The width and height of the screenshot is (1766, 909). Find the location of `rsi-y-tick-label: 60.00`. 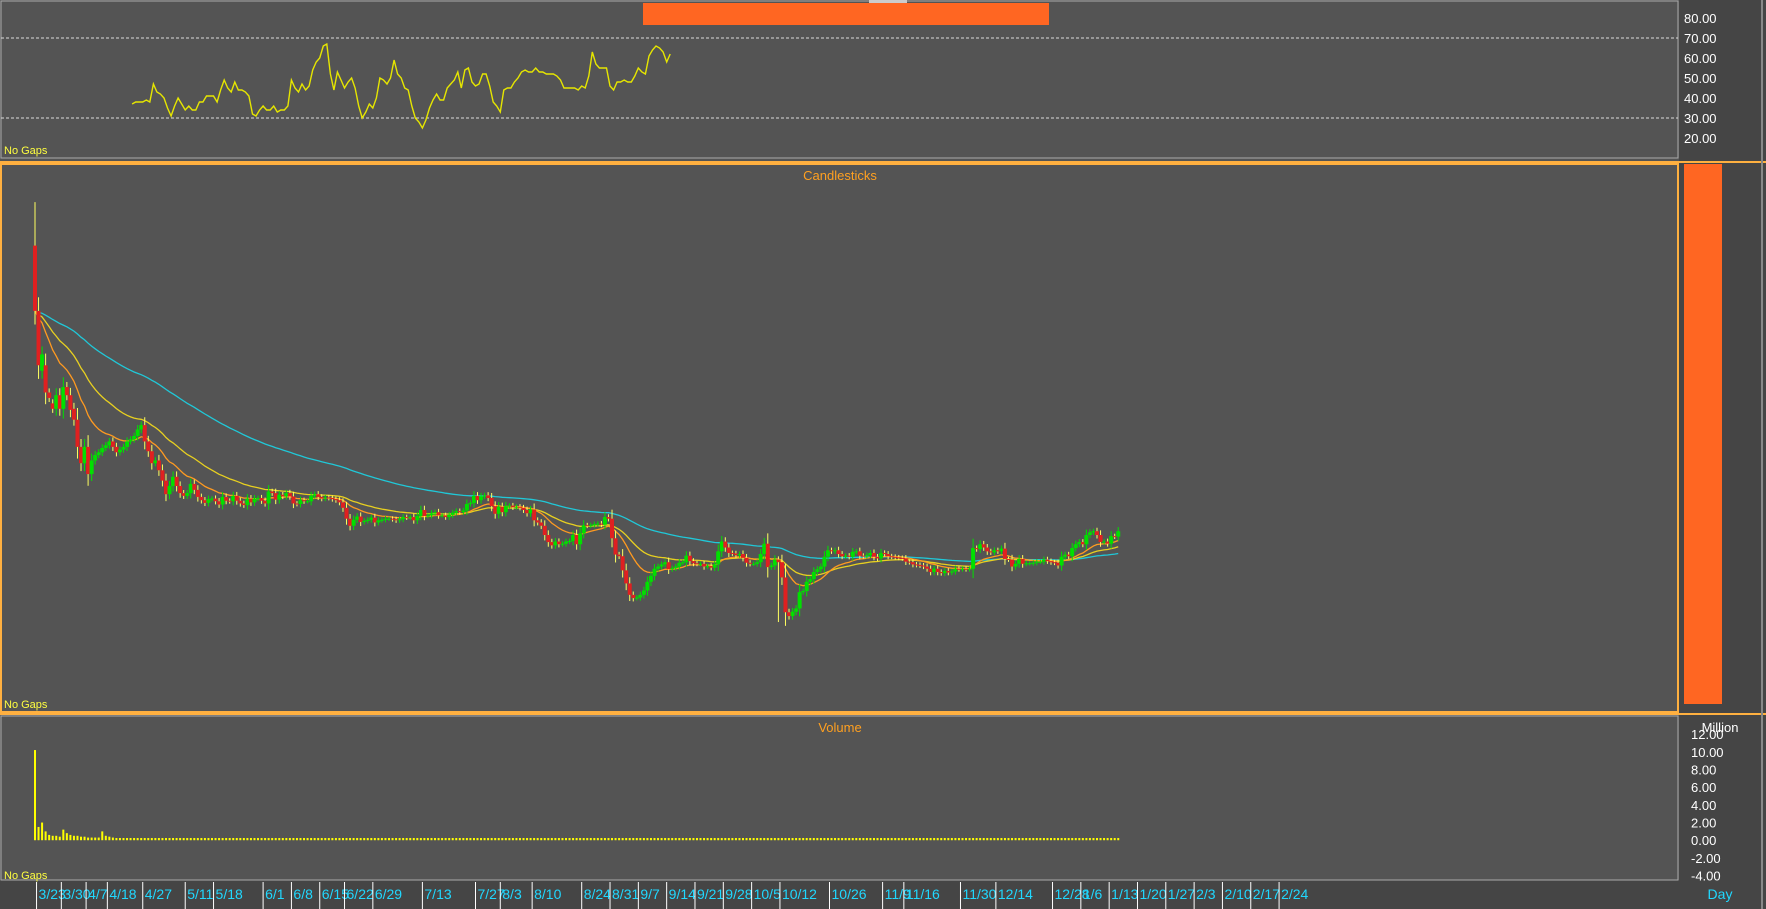

rsi-y-tick-label: 60.00 is located at coordinates (1700, 58).